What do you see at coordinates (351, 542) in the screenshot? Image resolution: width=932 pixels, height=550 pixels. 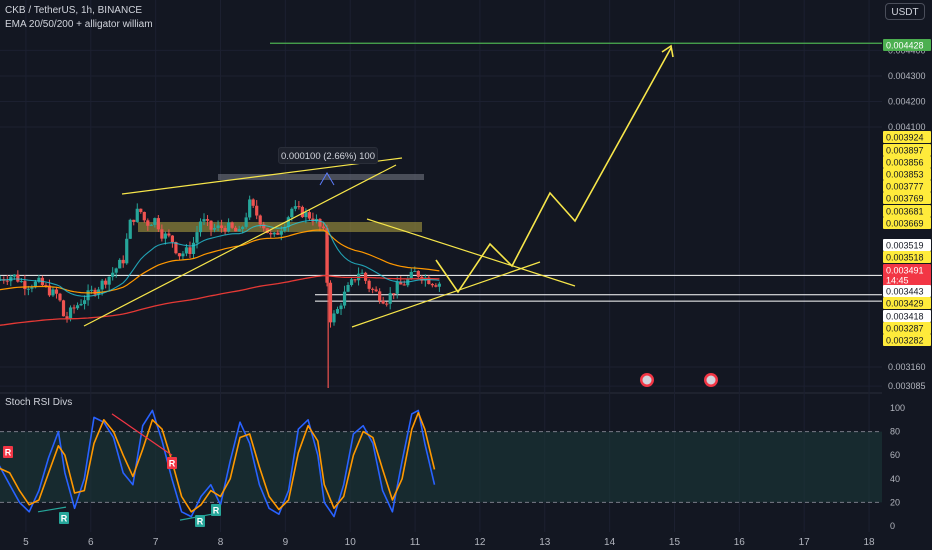 I see `x-tick-label: 10` at bounding box center [351, 542].